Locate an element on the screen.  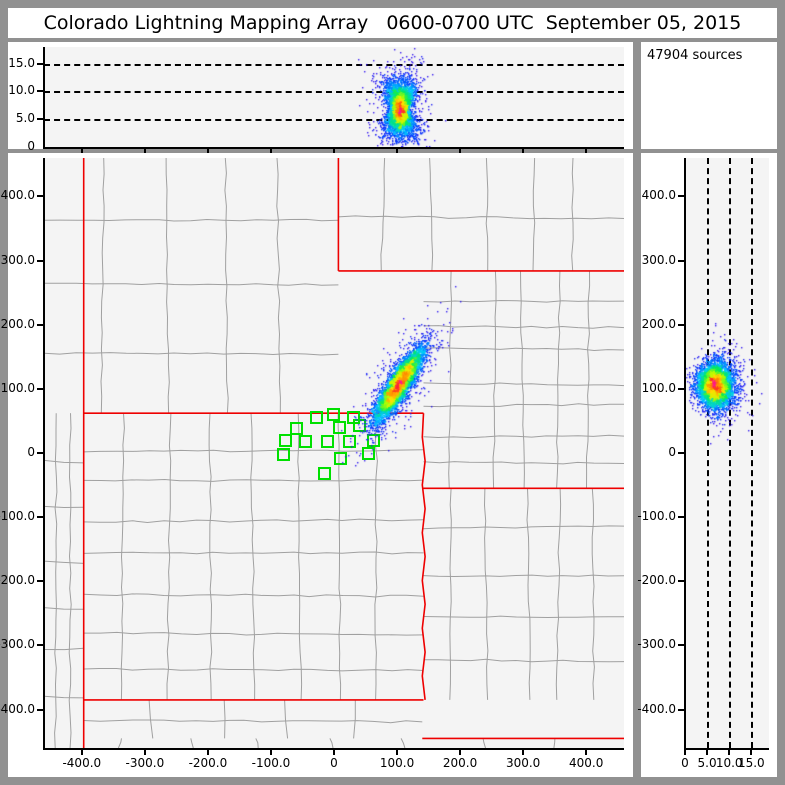
map-ytick-label-0: 400.0 is located at coordinates (17, 195).